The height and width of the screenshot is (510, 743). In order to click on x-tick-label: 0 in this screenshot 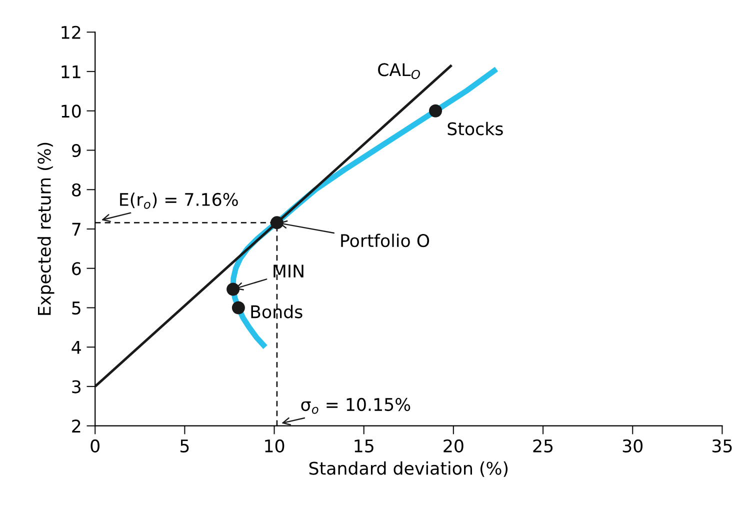, I will do `click(95, 445)`.